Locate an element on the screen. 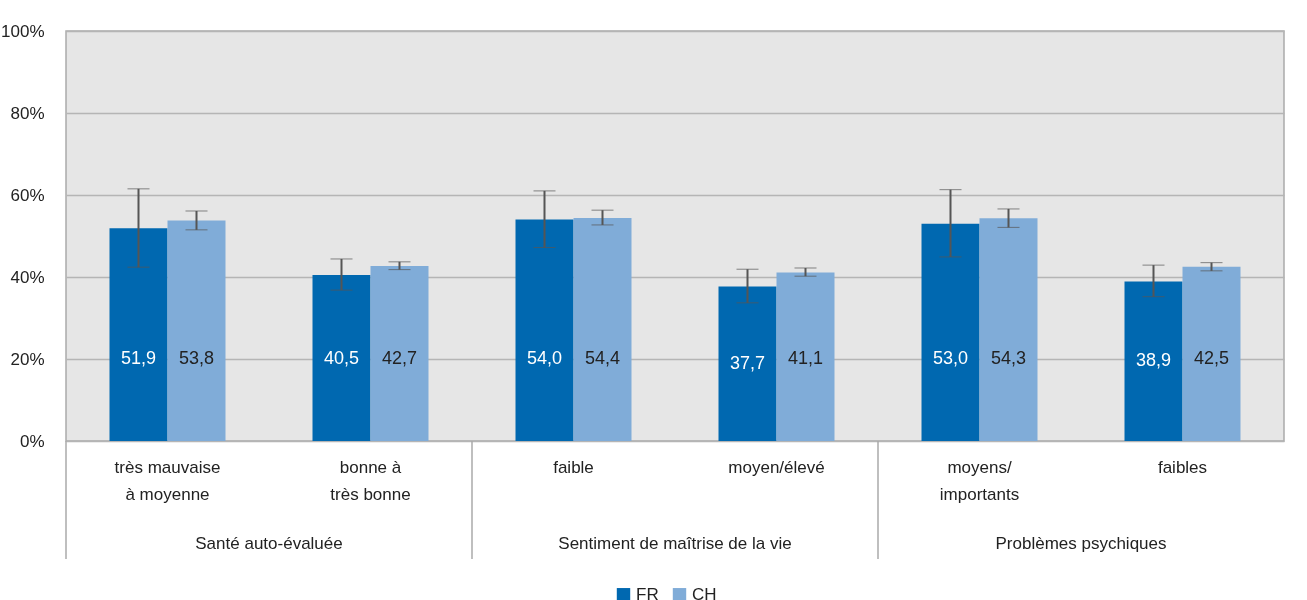 The image size is (1307, 600). legend-label: FR is located at coordinates (647, 592).